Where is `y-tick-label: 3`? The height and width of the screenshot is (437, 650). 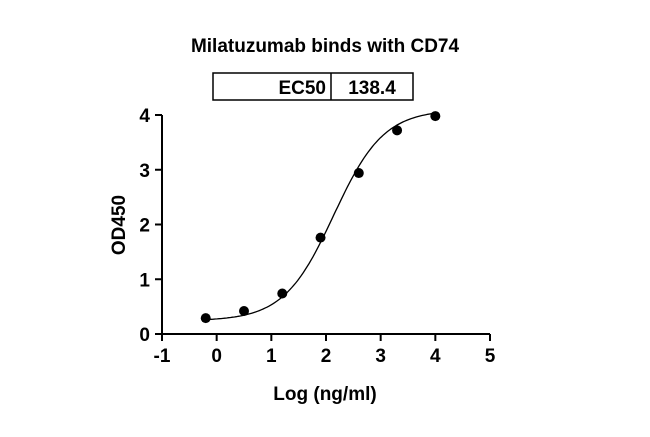
y-tick-label: 3 is located at coordinates (144, 171).